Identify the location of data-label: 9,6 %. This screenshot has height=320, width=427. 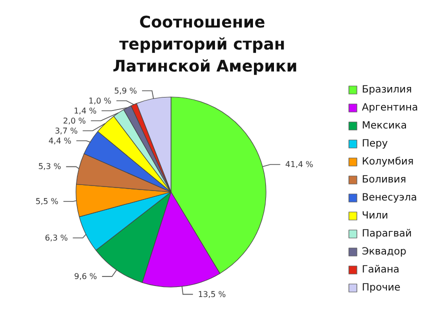
(86, 276).